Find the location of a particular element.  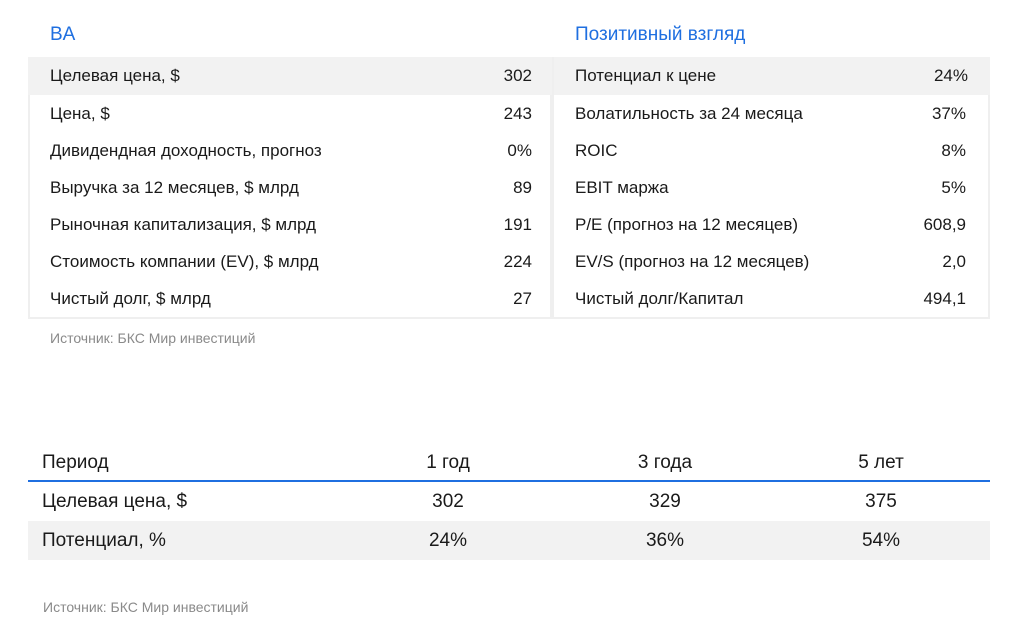

stats-row: Выручка за 12 месяцев, $ млрд 89 is located at coordinates (290, 187).